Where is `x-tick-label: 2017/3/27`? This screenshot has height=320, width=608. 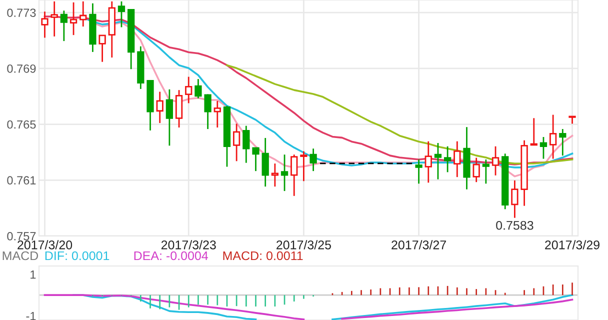
x-tick-label: 2017/3/27 is located at coordinates (419, 245).